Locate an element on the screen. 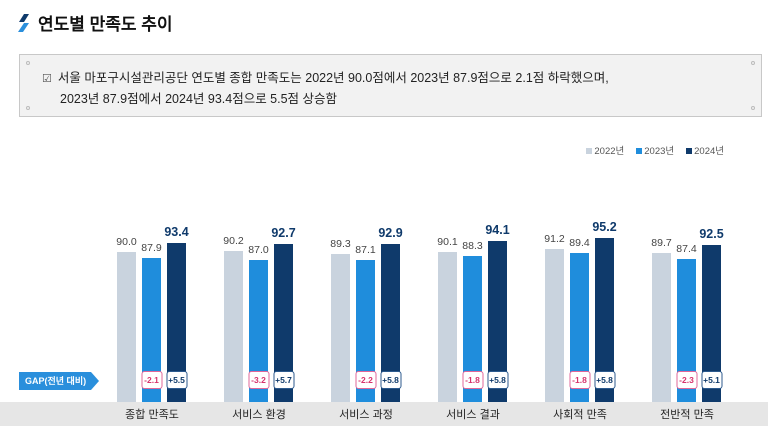 The image size is (768, 436). data-label: 95.2 is located at coordinates (604, 226).